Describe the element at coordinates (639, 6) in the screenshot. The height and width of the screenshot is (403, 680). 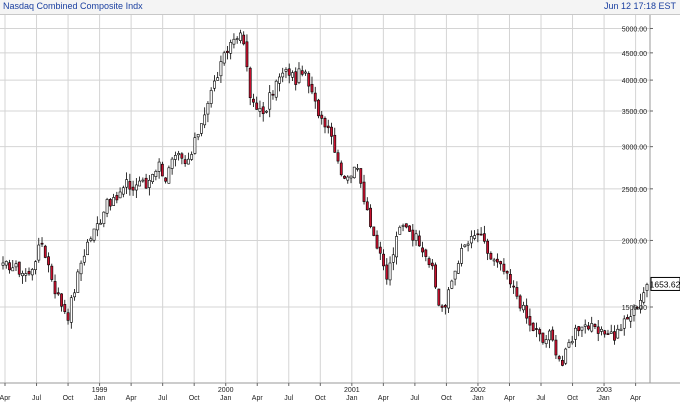
I see `chart-timestamp: Jun 12 17:18 EST` at that location.